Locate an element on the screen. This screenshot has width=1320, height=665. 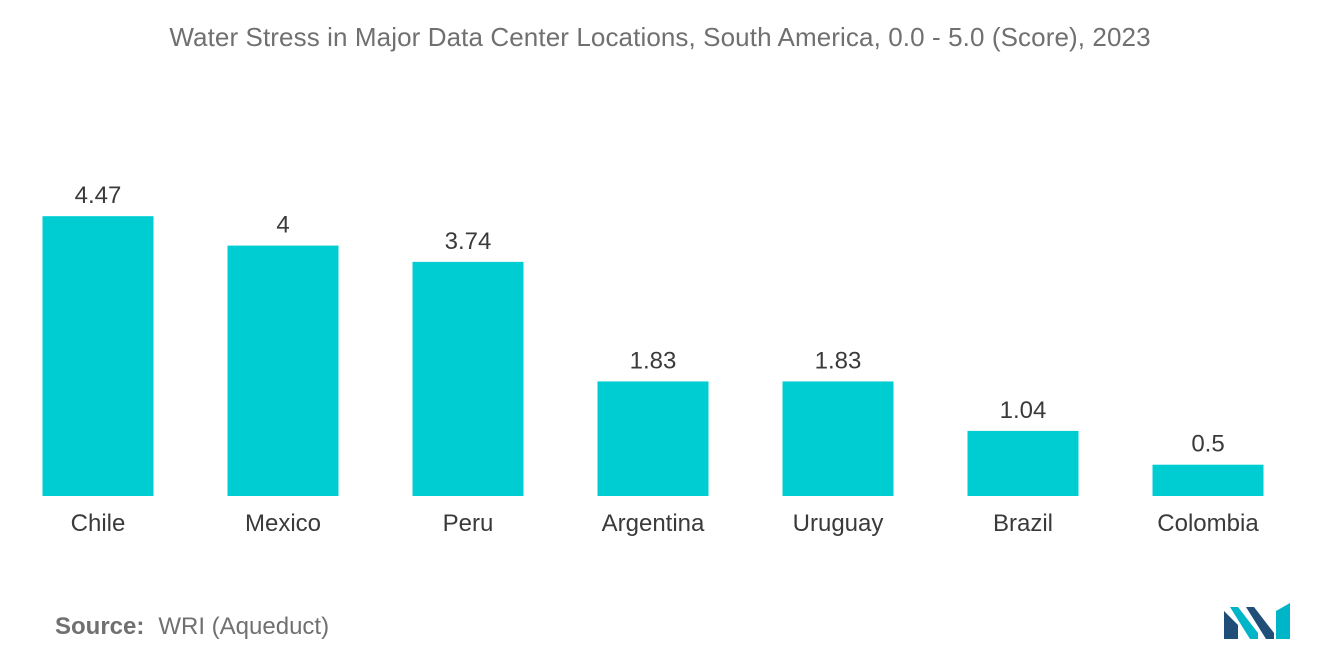
value-label-mexico: 4 is located at coordinates (282, 225).